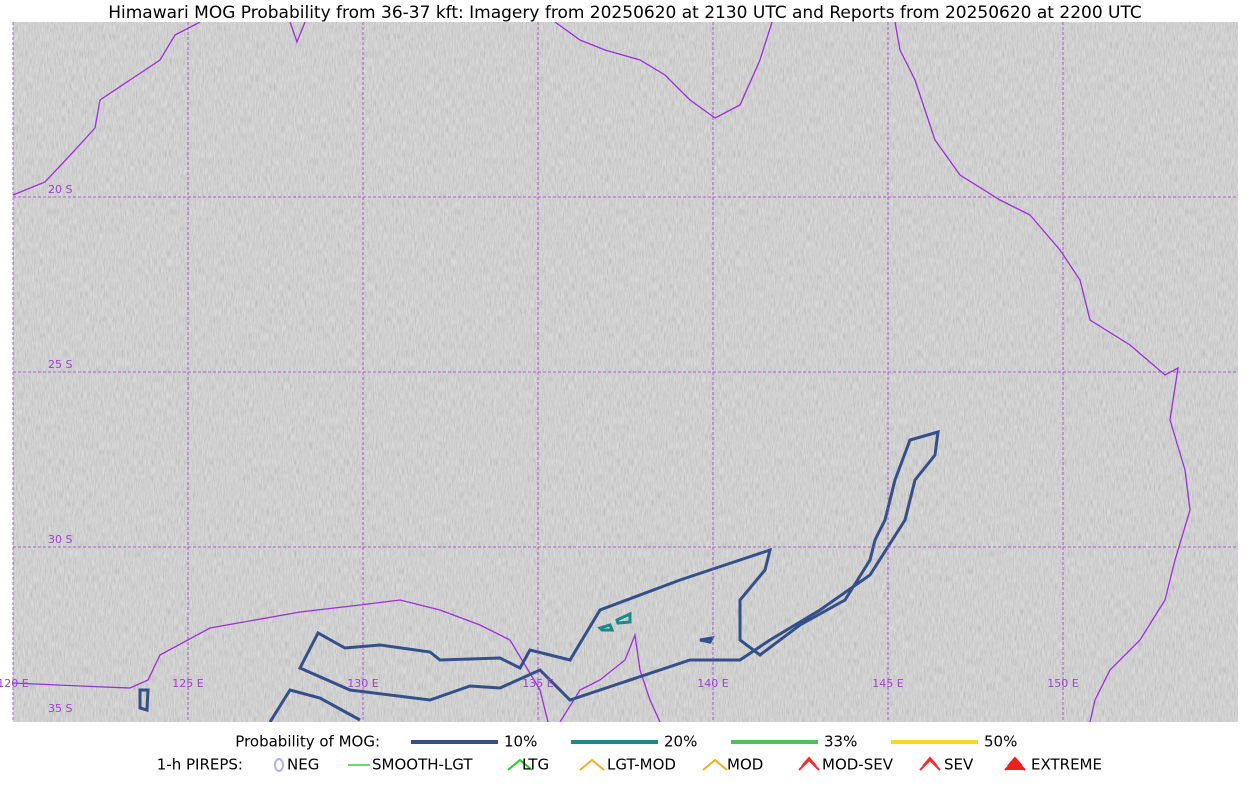 The height and width of the screenshot is (786, 1250). What do you see at coordinates (362, 683) in the screenshot?
I see `lon-label: 130 E` at bounding box center [362, 683].